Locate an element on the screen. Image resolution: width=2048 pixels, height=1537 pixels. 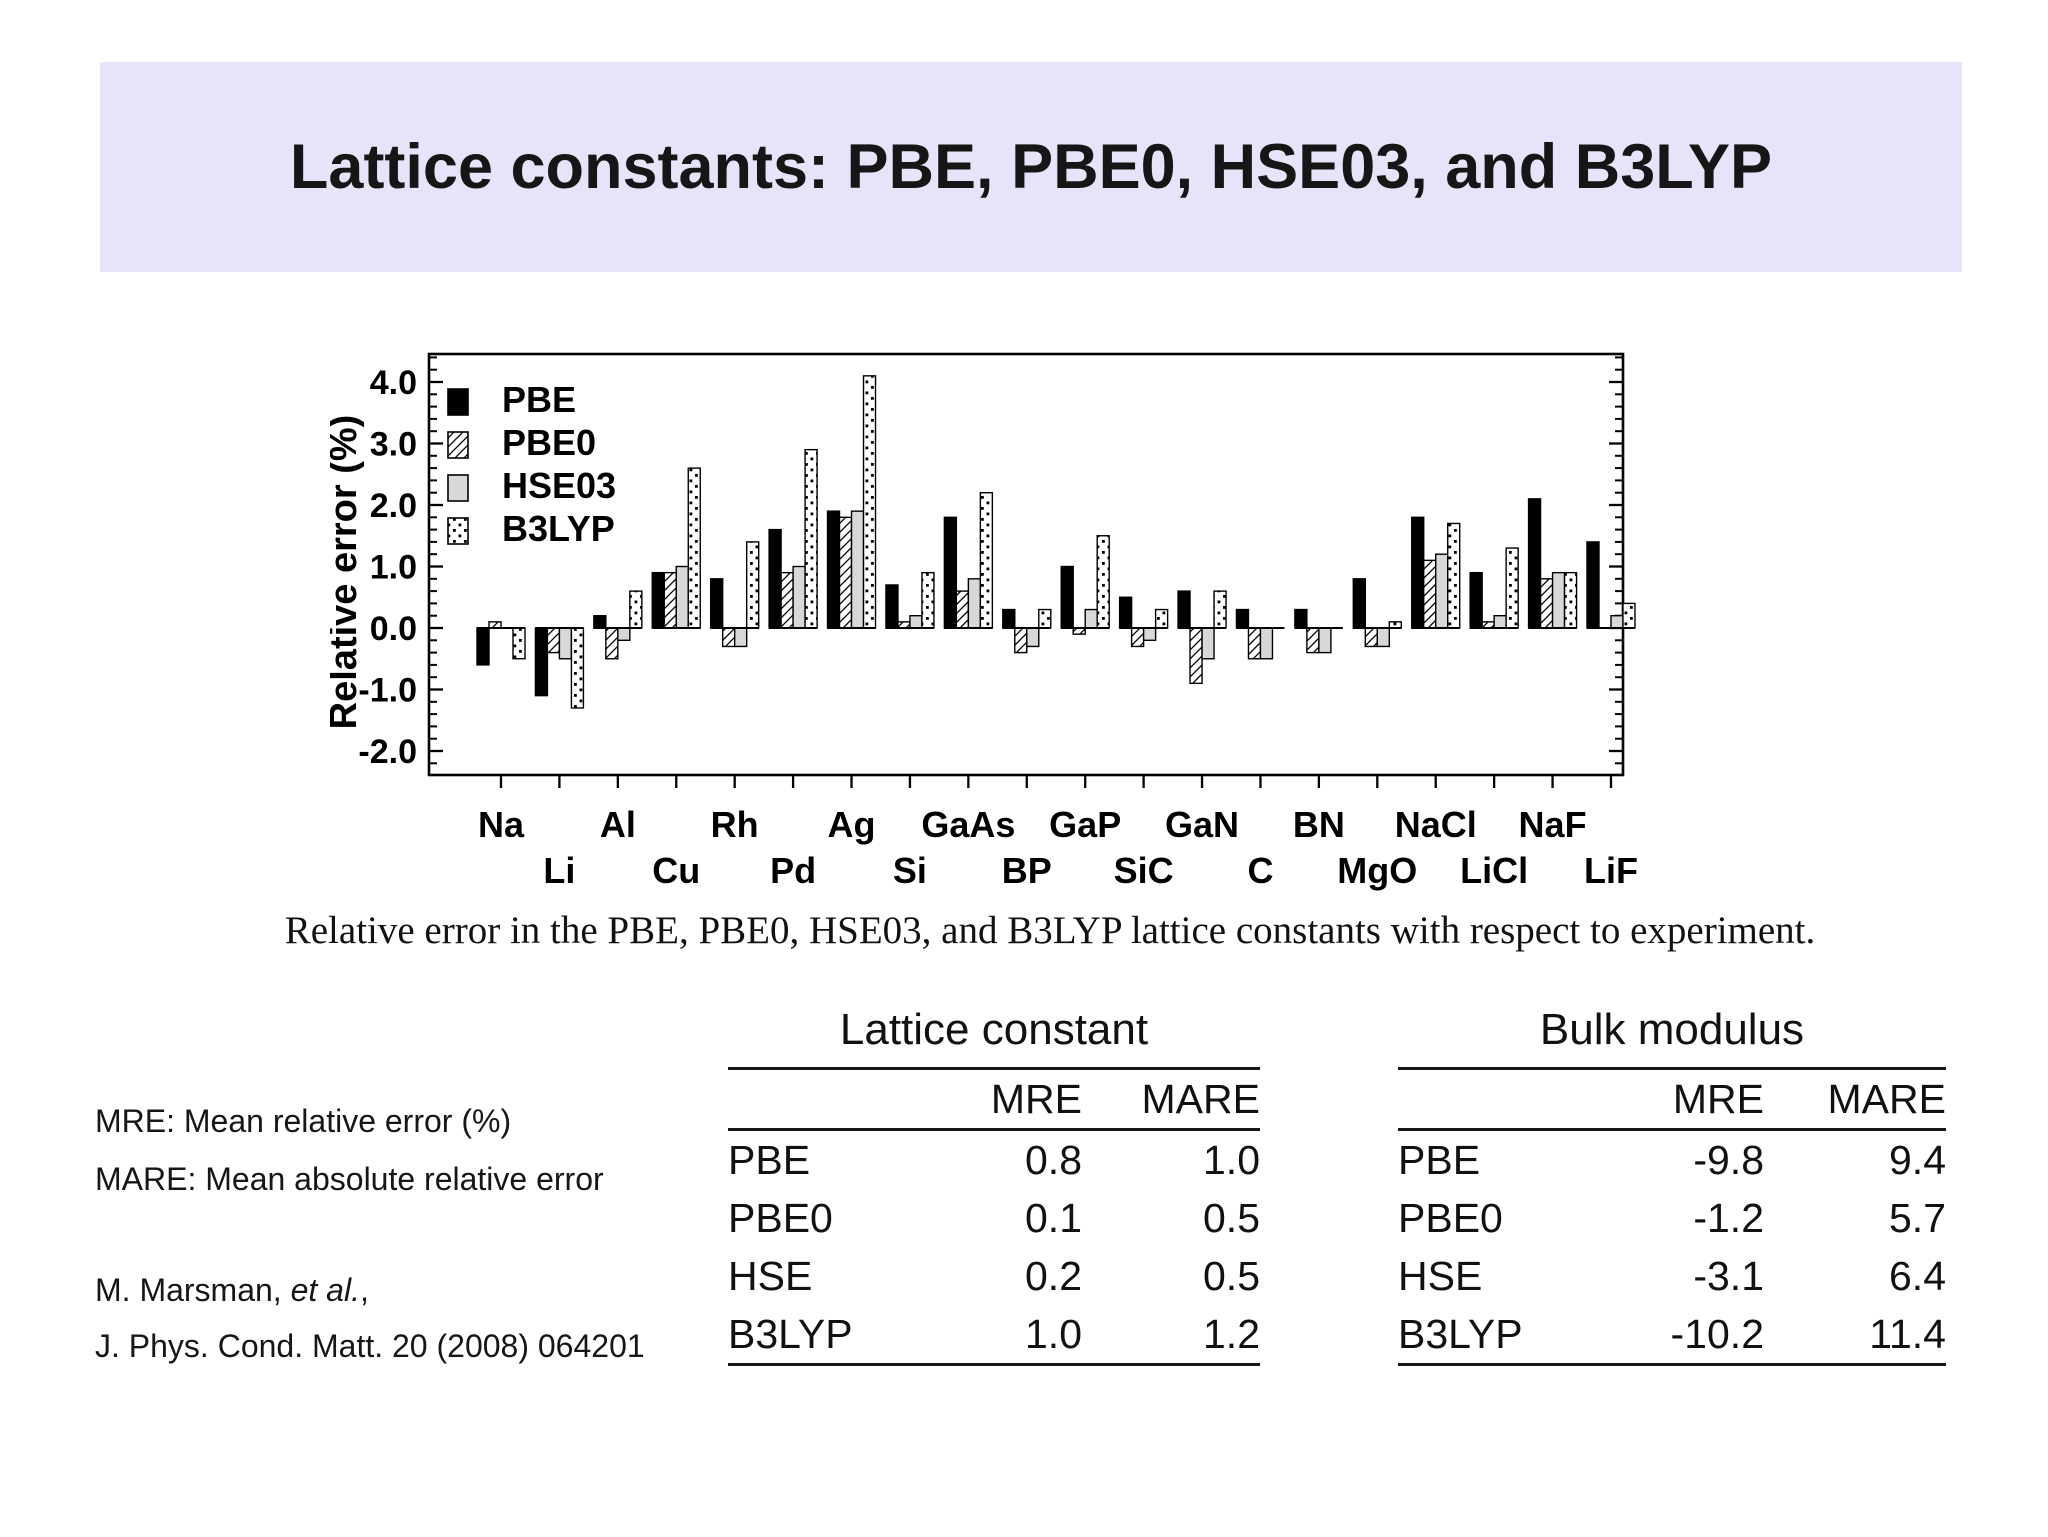
citation-suffix: , is located at coordinates (364, 1290).